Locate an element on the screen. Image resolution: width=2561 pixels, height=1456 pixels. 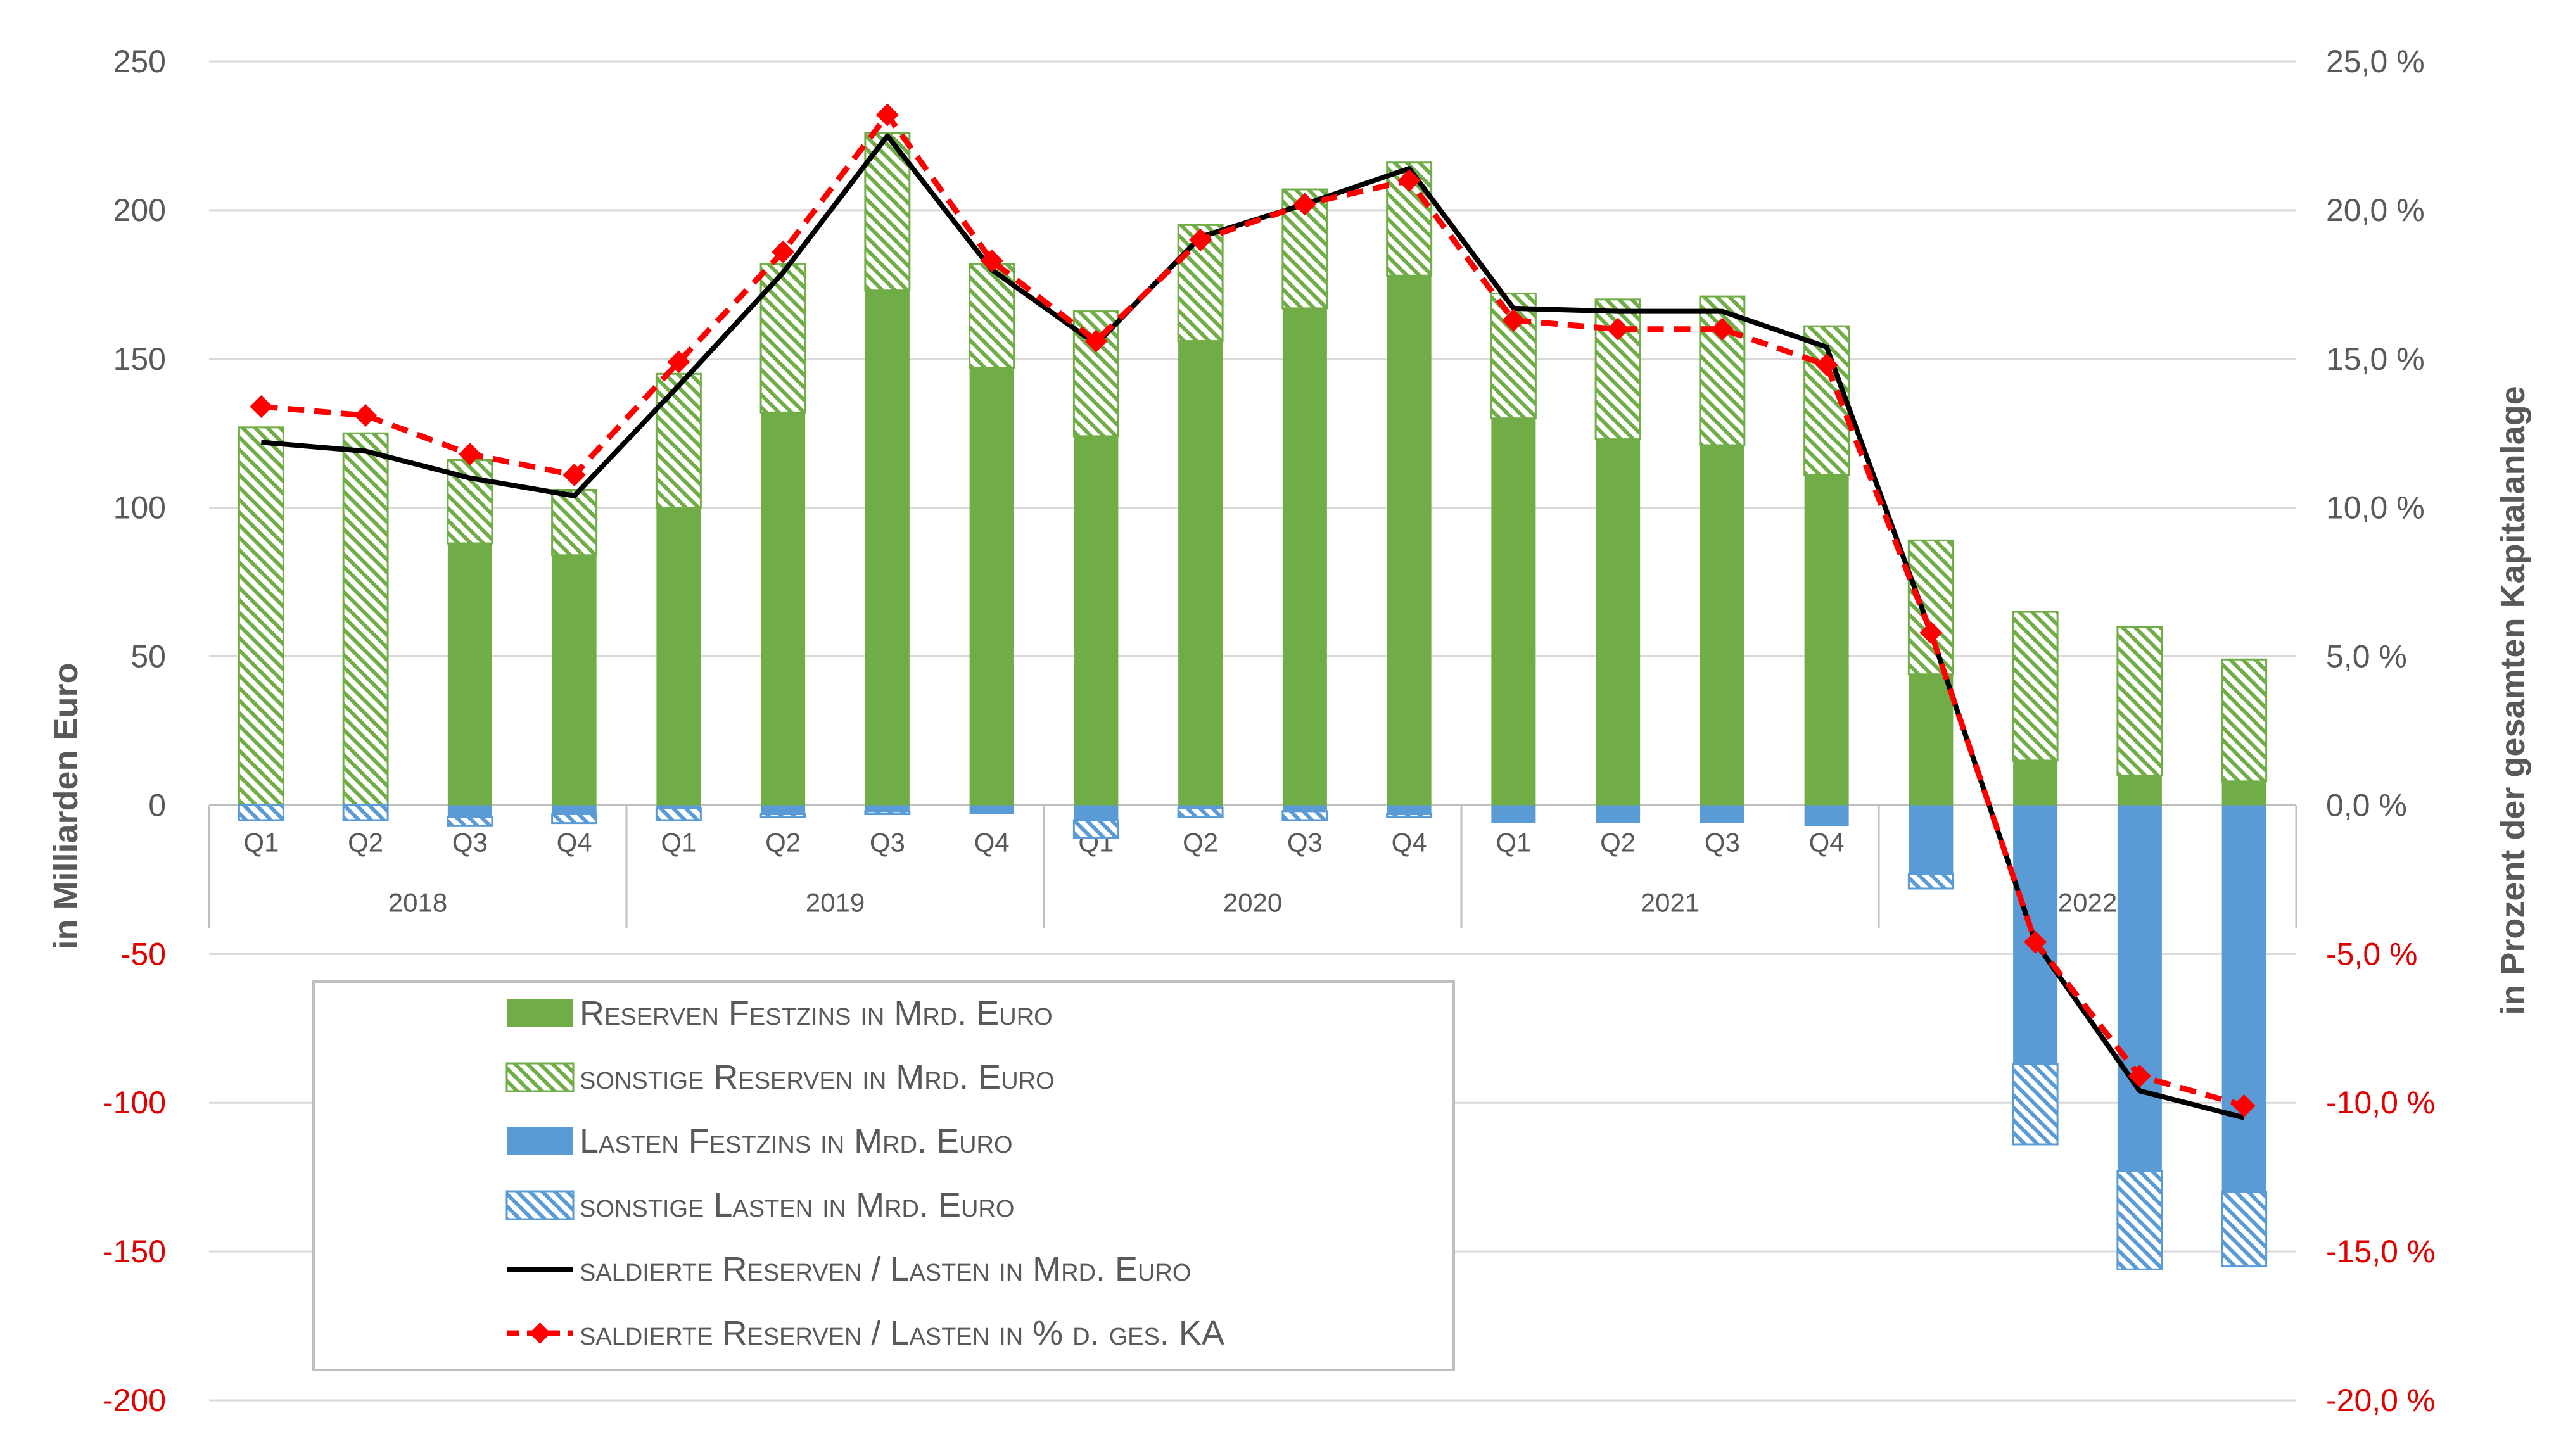
y2-tick-label: 10,0 % is located at coordinates (2375, 508).